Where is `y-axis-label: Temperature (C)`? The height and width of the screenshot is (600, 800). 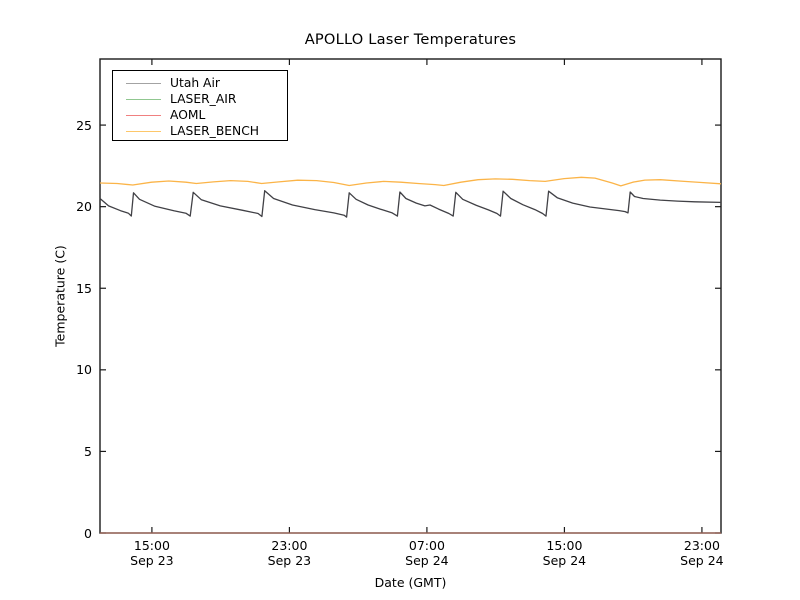
y-axis-label: Temperature (C) is located at coordinates (60, 296).